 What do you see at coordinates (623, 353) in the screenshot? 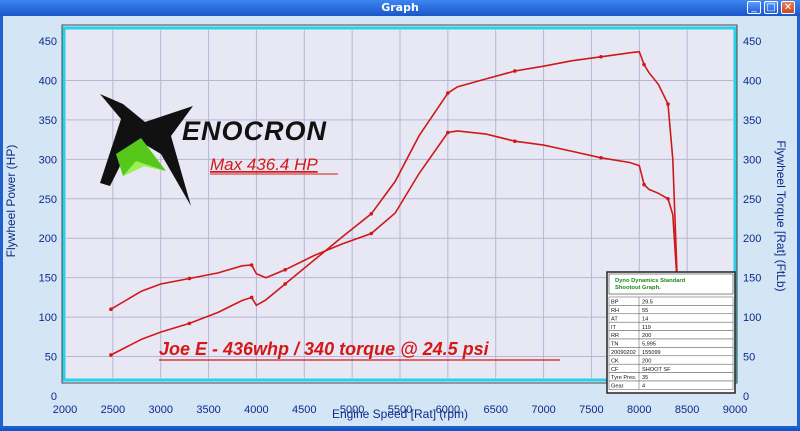
I see `info-key: 20090202` at bounding box center [623, 353].